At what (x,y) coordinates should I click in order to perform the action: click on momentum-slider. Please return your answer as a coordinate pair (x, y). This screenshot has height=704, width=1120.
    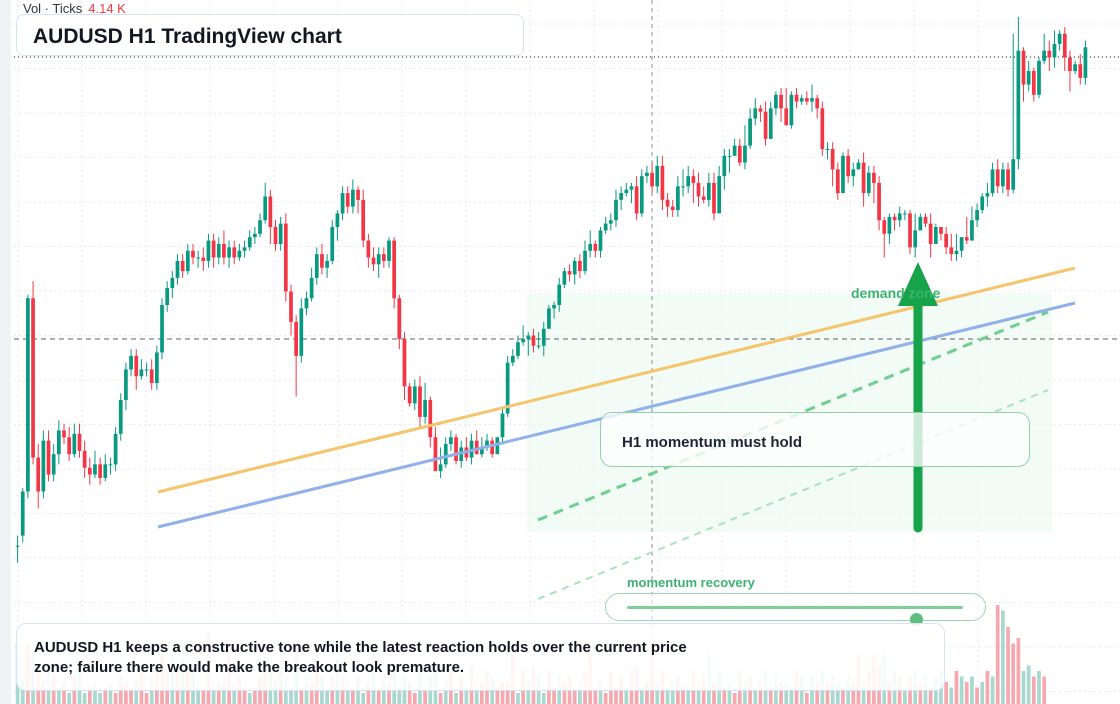
    Looking at the image, I should click on (795, 609).